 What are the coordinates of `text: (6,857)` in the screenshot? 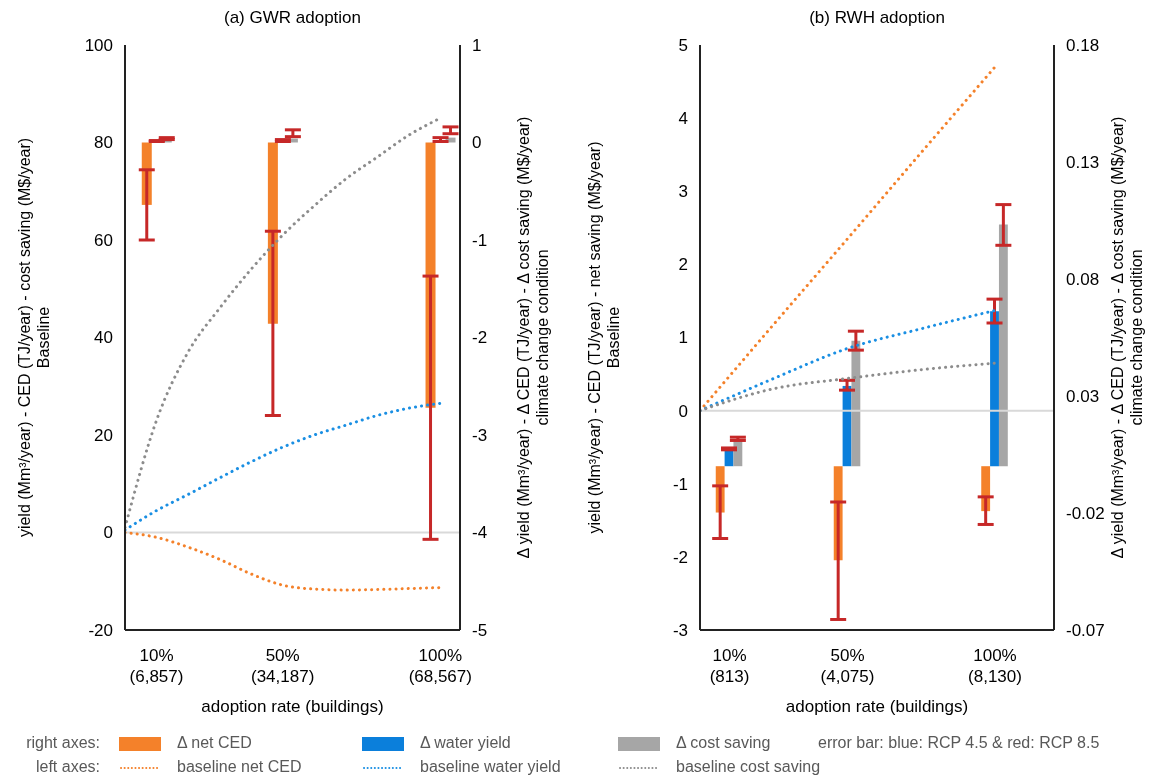 It's located at (156, 676).